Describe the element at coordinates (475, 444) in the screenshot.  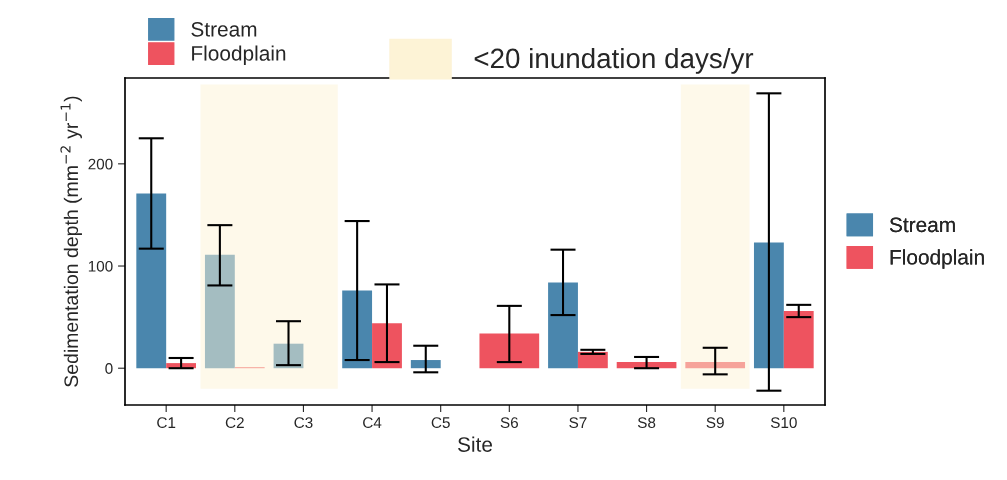
I see `x-axis-title: Site` at that location.